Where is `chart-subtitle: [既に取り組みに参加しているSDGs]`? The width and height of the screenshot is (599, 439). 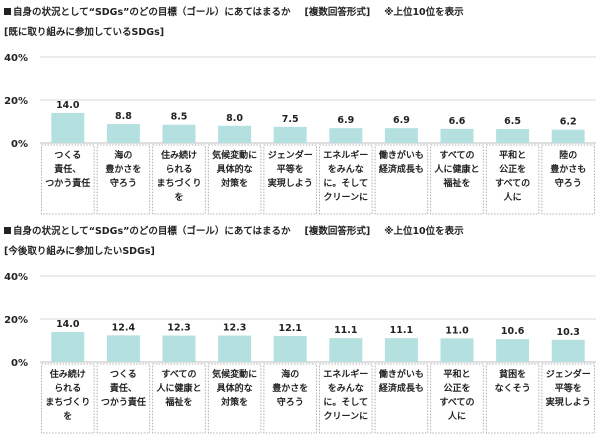
chart-subtitle: [既に取り組みに参加しているSDGs] is located at coordinates (84, 32).